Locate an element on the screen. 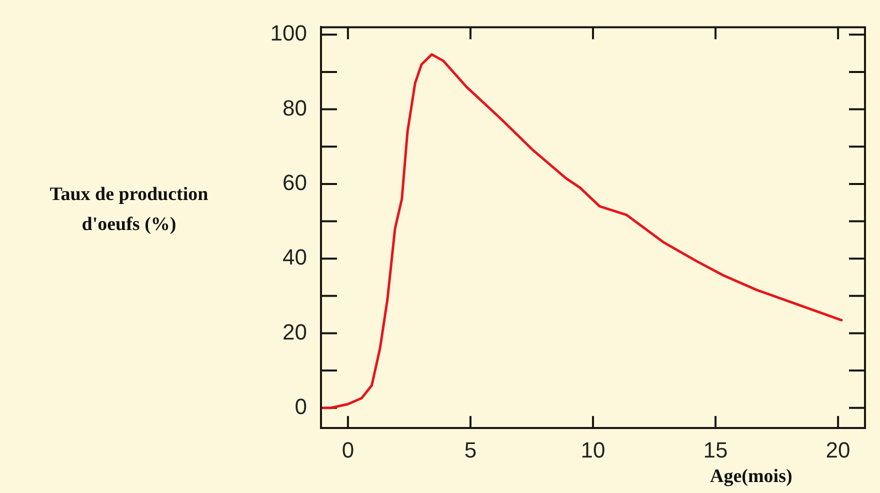  x-tick-label: 0 is located at coordinates (348, 449).